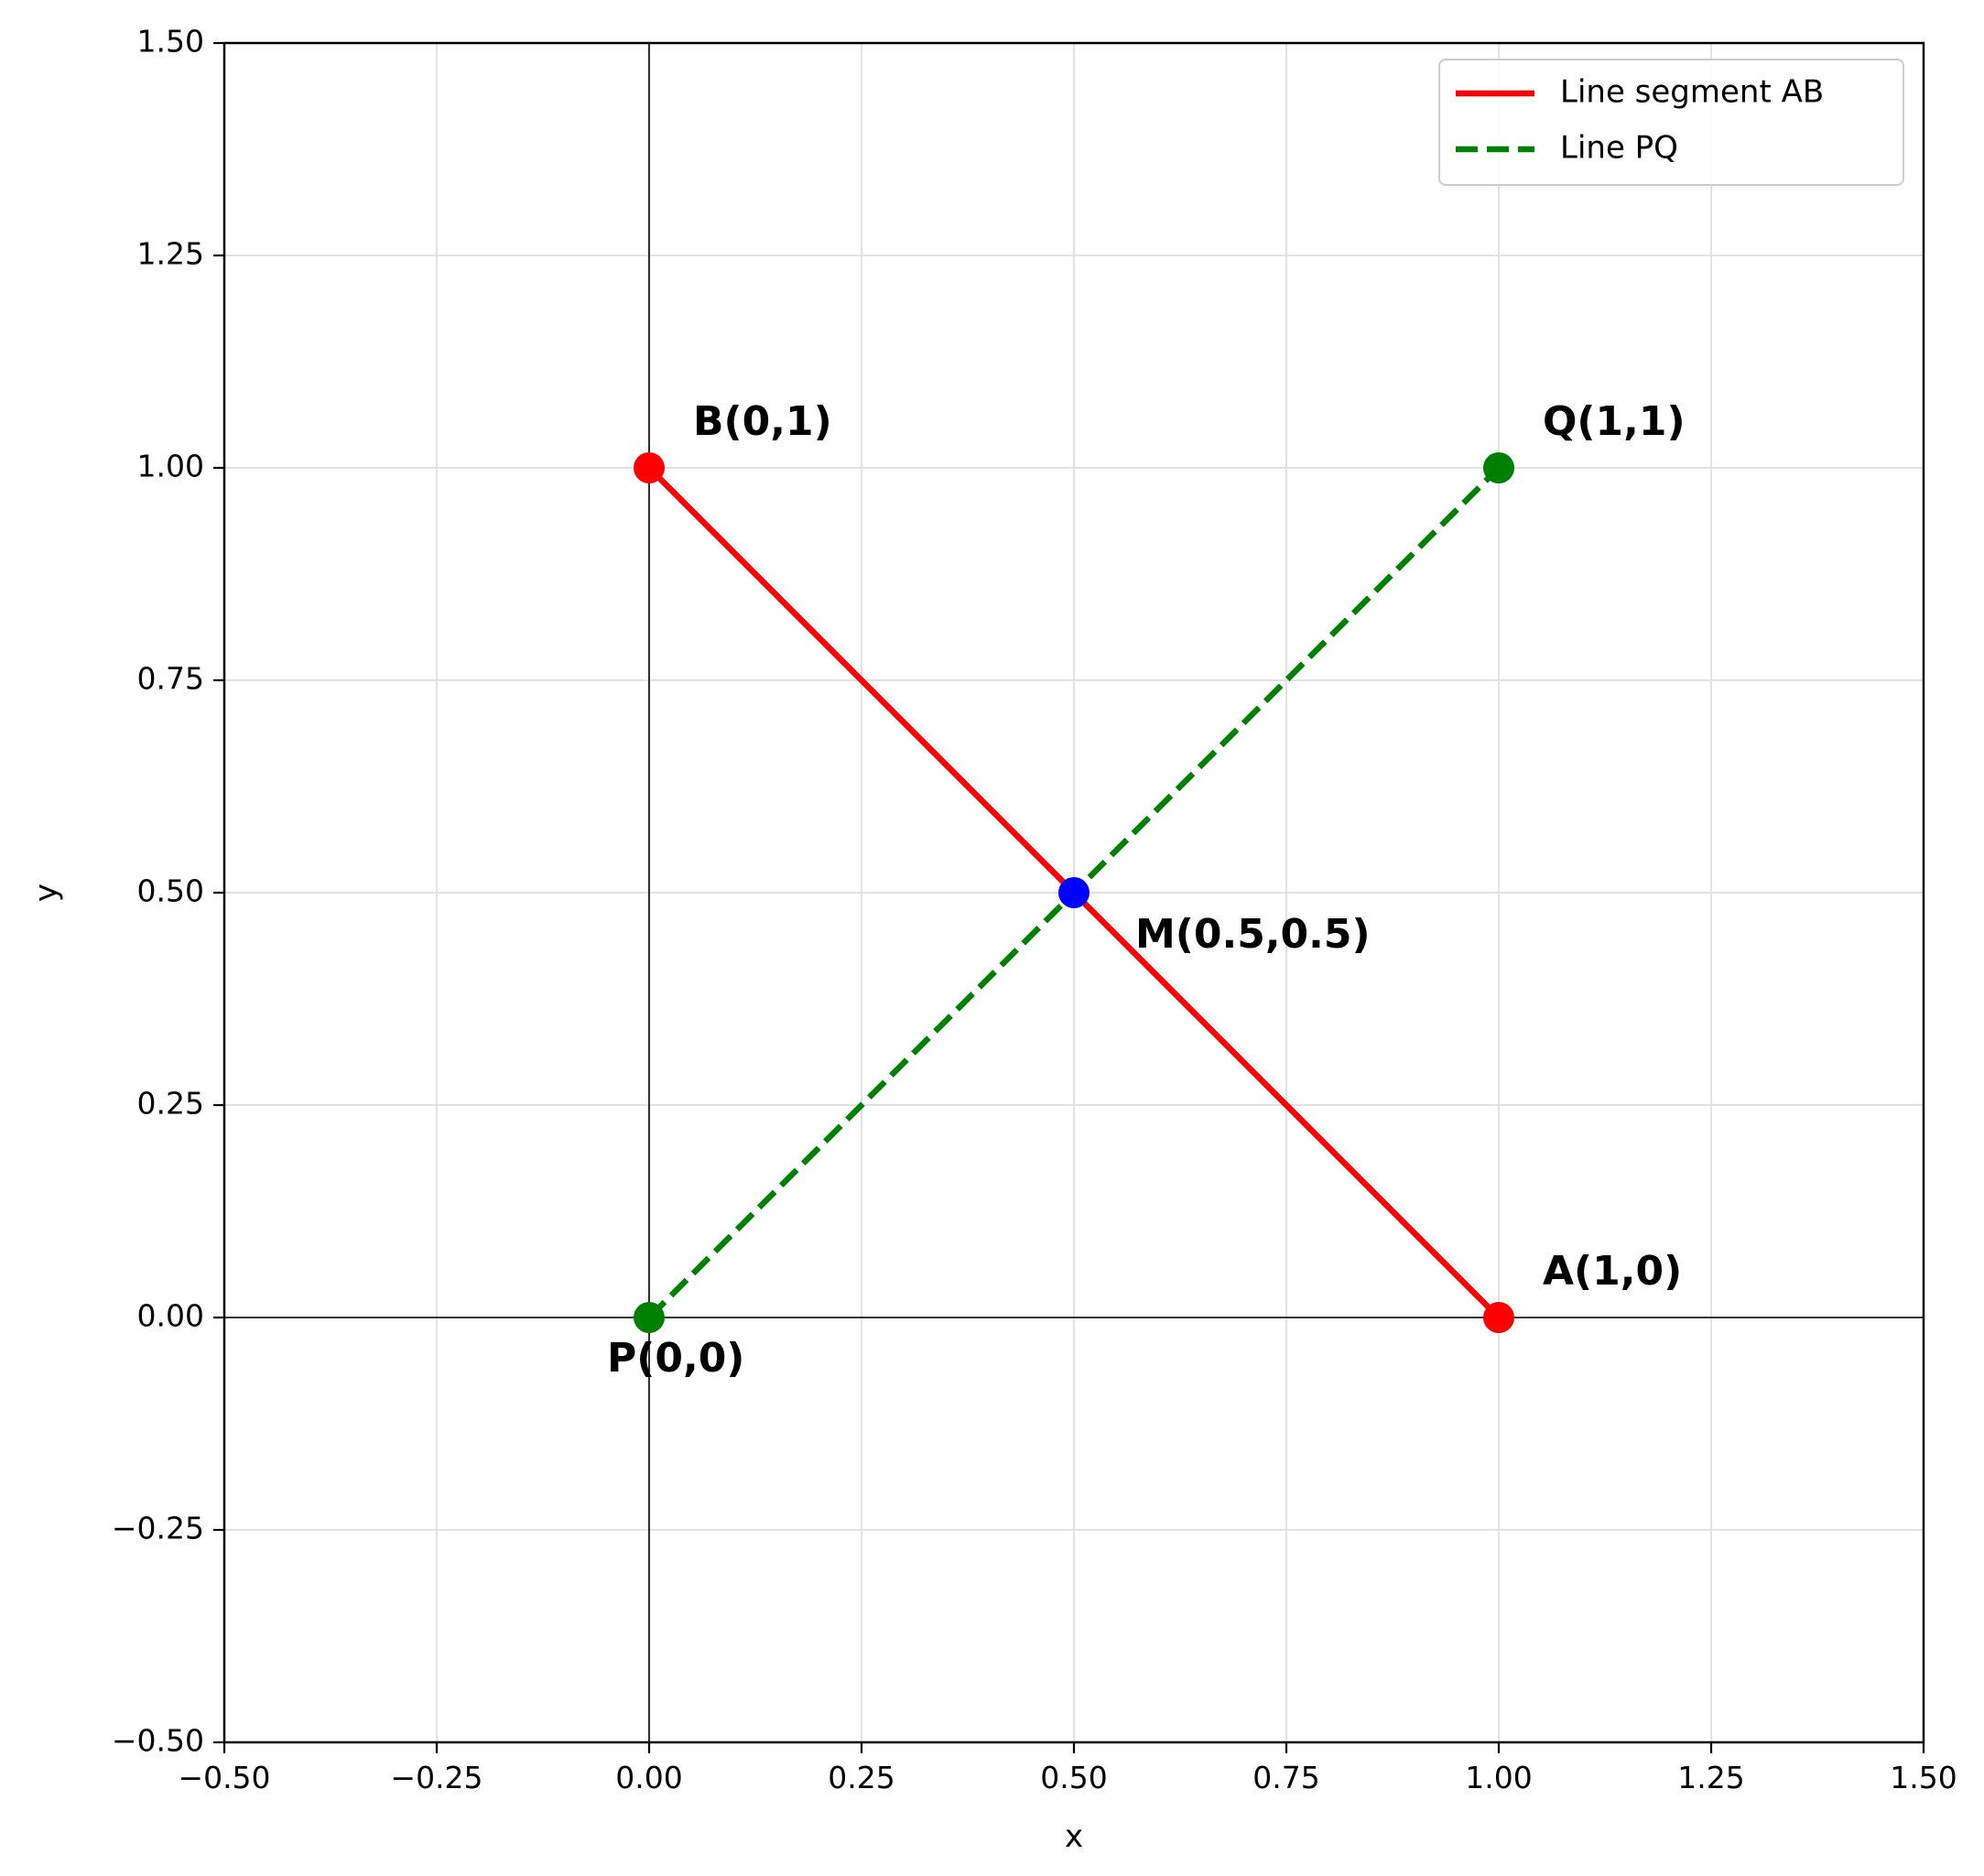 This screenshot has height=1876, width=1984. I want to click on x-tick-label: 1.25, so click(1710, 1777).